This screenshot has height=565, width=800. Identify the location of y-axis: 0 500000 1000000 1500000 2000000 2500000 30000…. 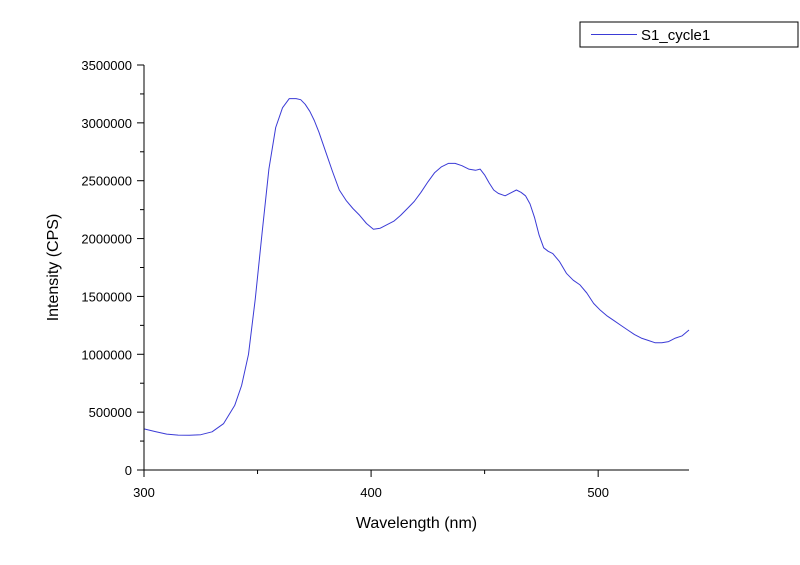
(113, 268).